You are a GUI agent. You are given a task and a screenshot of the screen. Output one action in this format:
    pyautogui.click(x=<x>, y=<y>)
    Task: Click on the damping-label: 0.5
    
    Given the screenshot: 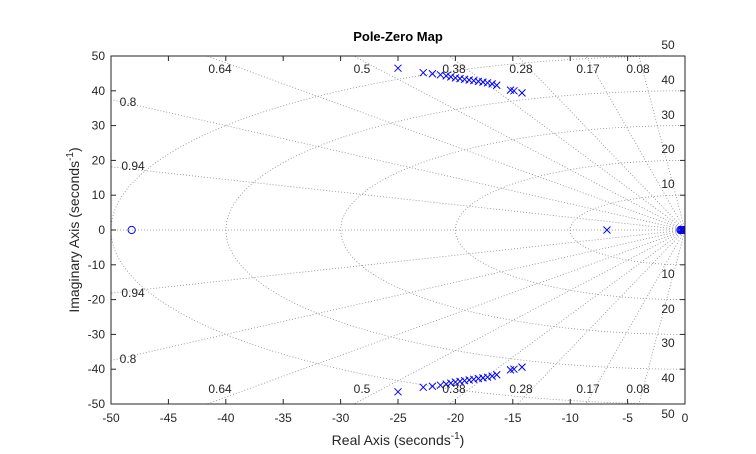 What is the action you would take?
    pyautogui.click(x=362, y=69)
    